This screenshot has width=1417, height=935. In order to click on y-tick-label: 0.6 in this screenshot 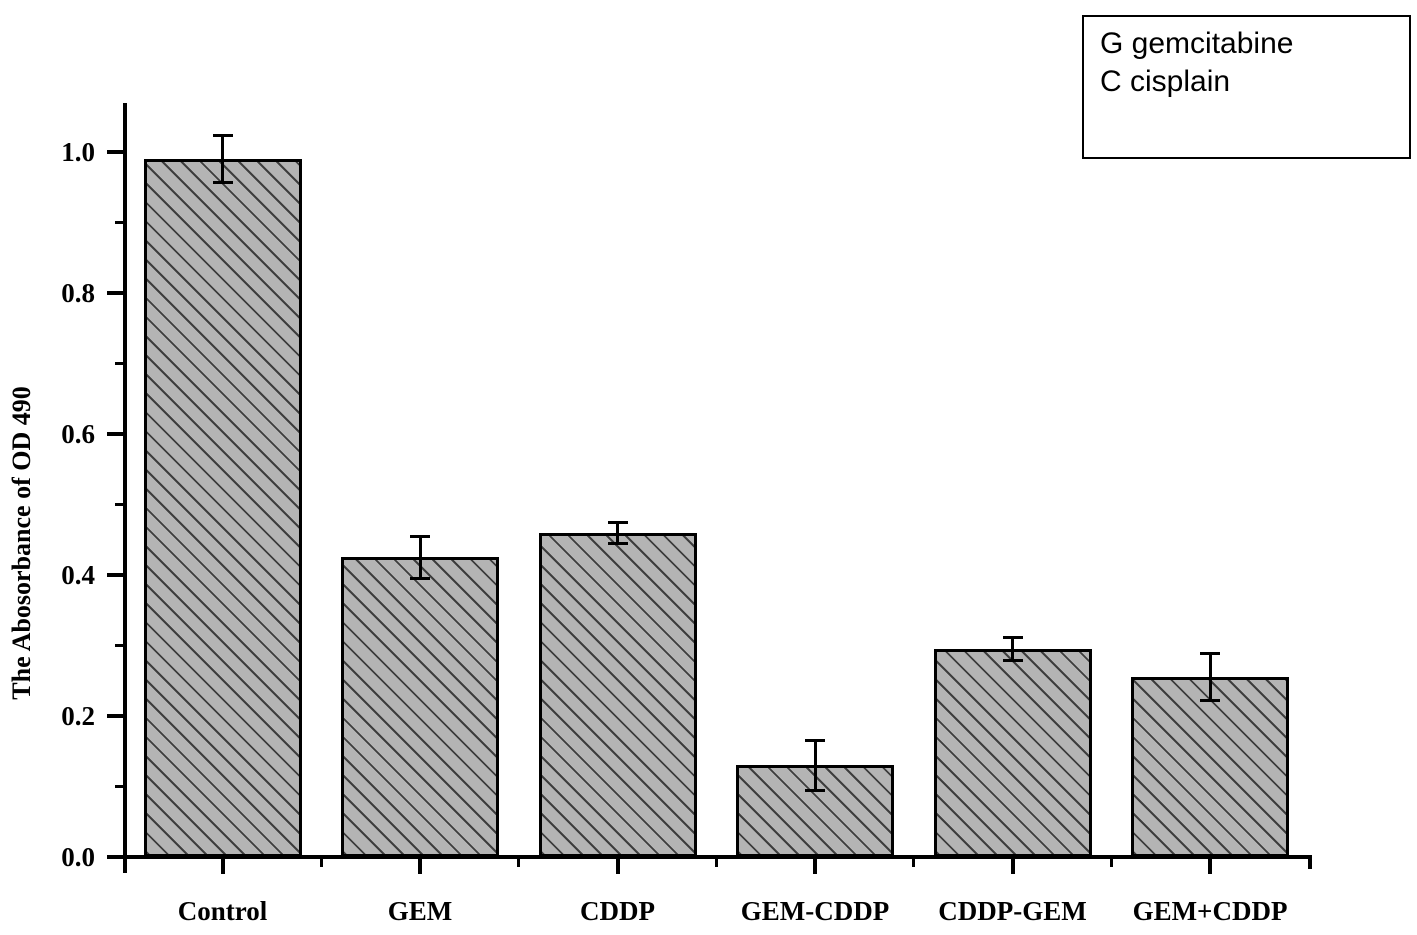, I will do `click(78, 434)`.